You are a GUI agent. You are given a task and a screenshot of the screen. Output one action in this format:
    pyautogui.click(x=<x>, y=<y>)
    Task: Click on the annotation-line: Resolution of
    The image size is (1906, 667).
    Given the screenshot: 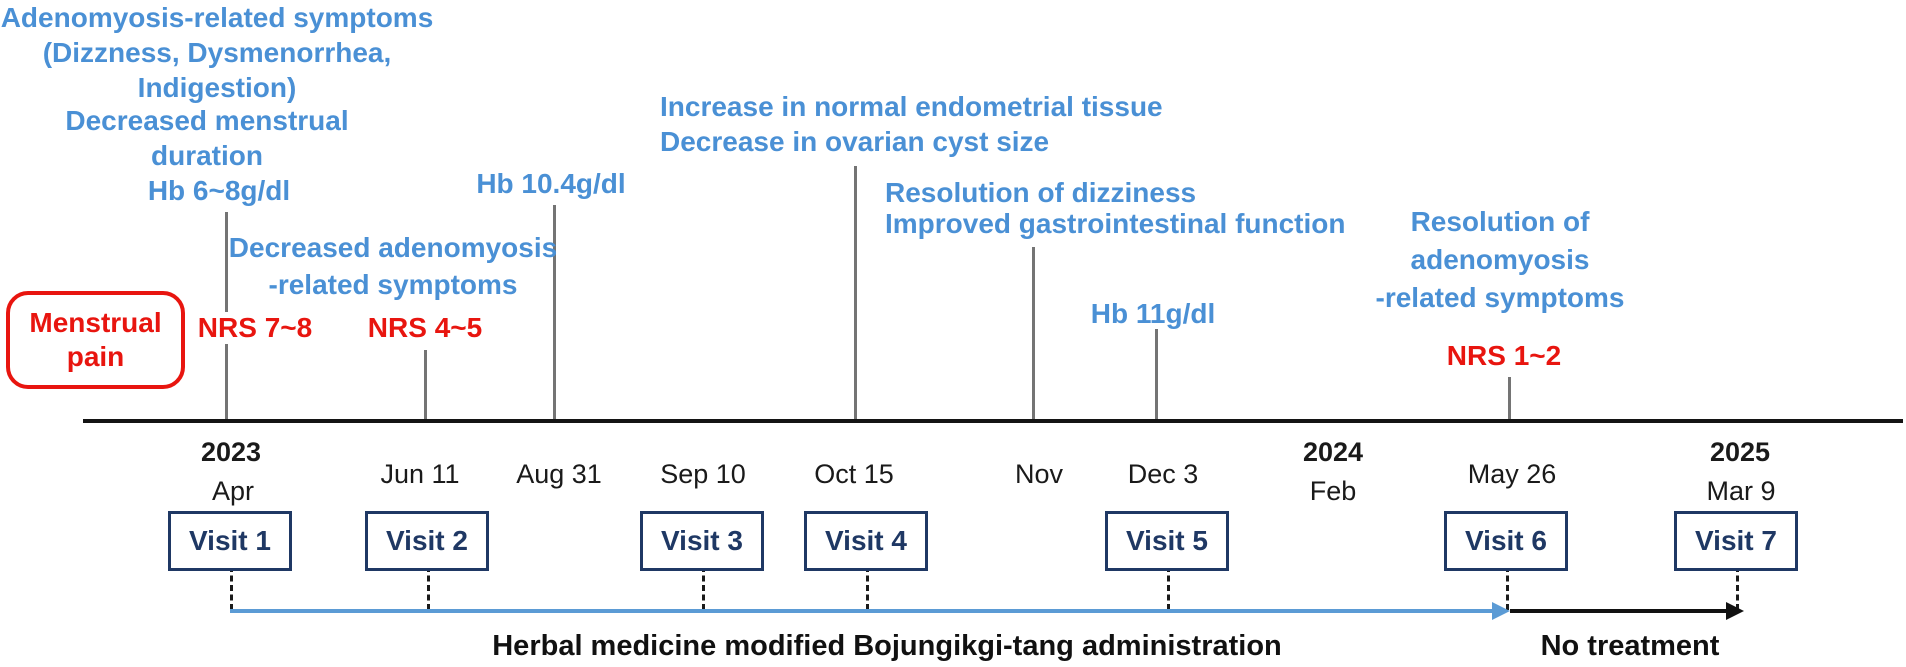 What is the action you would take?
    pyautogui.click(x=1500, y=221)
    